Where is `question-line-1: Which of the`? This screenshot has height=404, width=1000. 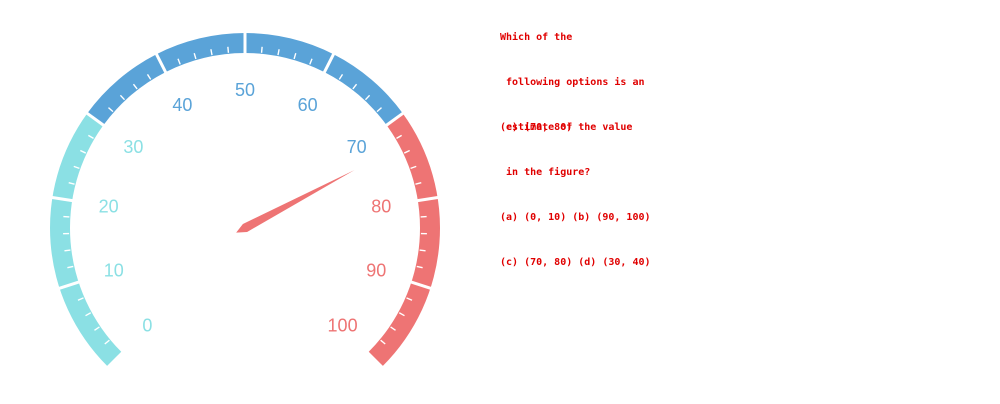 question-line-1: Which of the is located at coordinates (536, 37).